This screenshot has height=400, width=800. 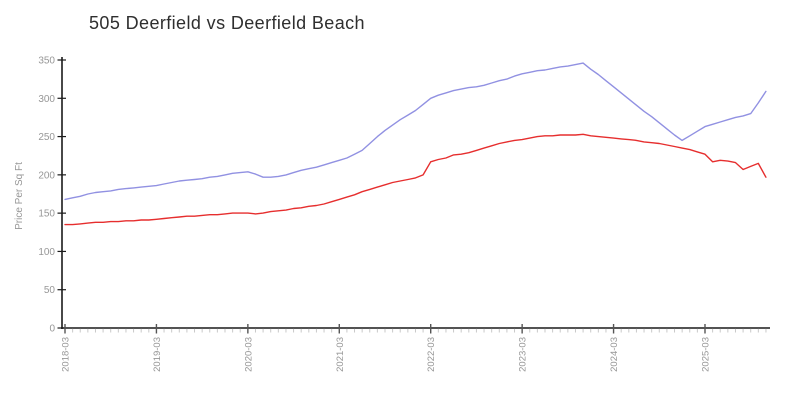 What do you see at coordinates (46, 252) in the screenshot?
I see `y-tick-label: 100` at bounding box center [46, 252].